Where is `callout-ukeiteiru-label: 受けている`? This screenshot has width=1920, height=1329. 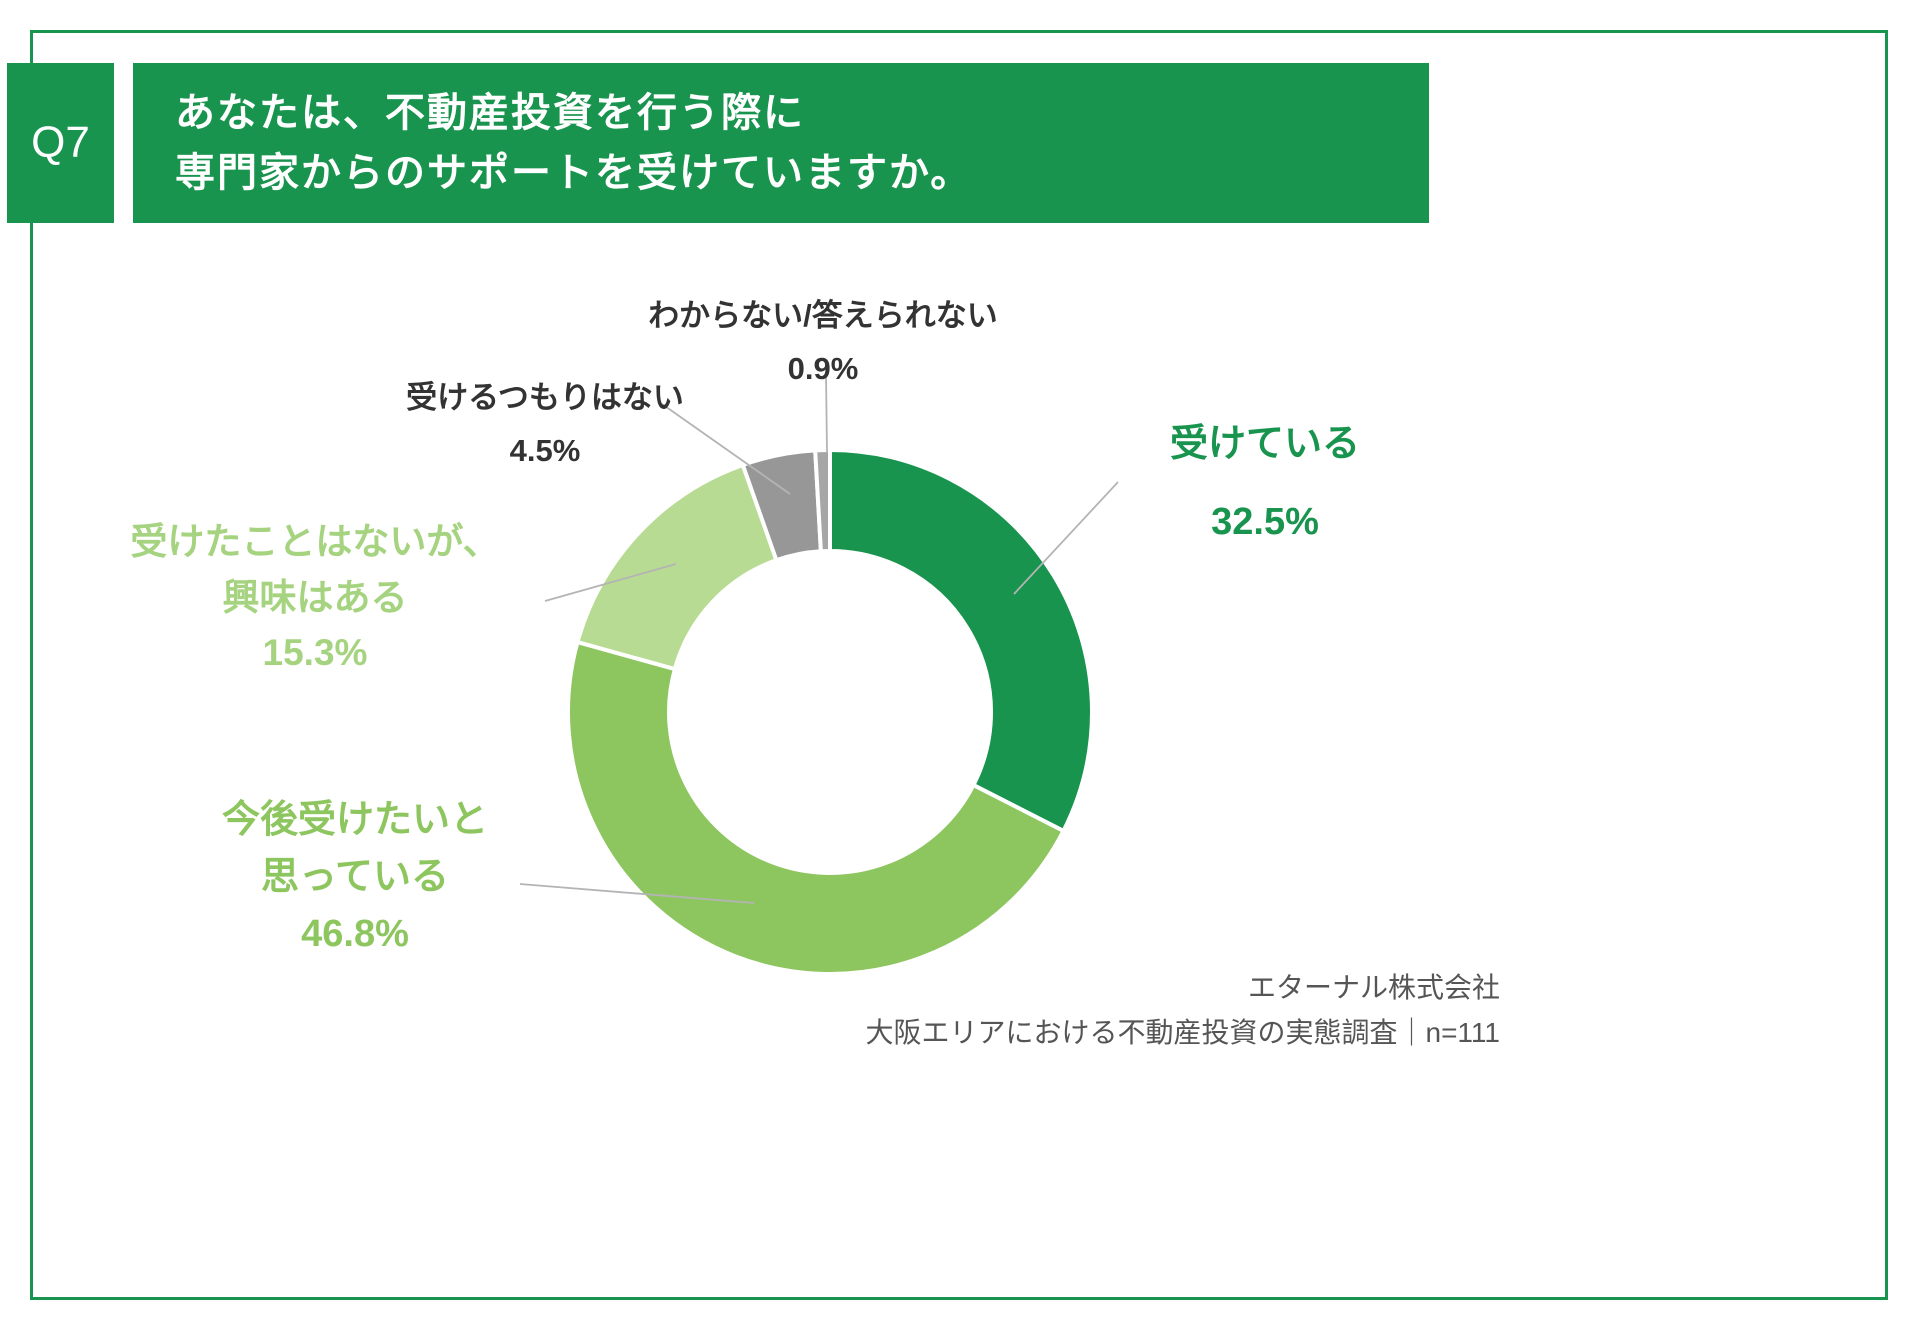
callout-ukeiteiru-label: 受けている is located at coordinates (1264, 444).